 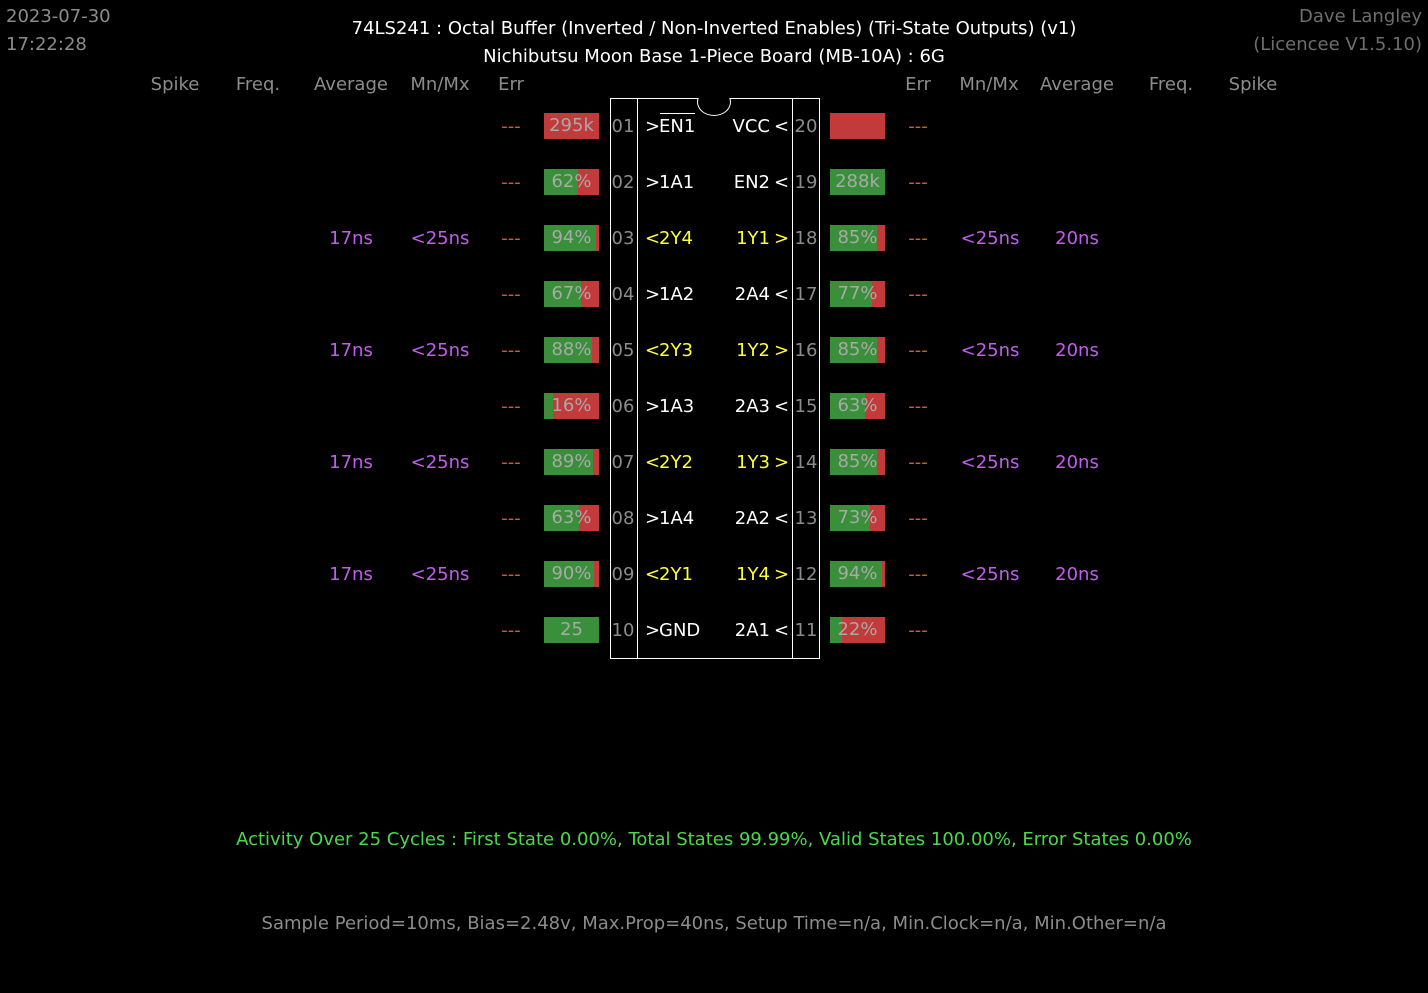 What do you see at coordinates (440, 84) in the screenshot?
I see `col-left-mnmx: Mn/Mx` at bounding box center [440, 84].